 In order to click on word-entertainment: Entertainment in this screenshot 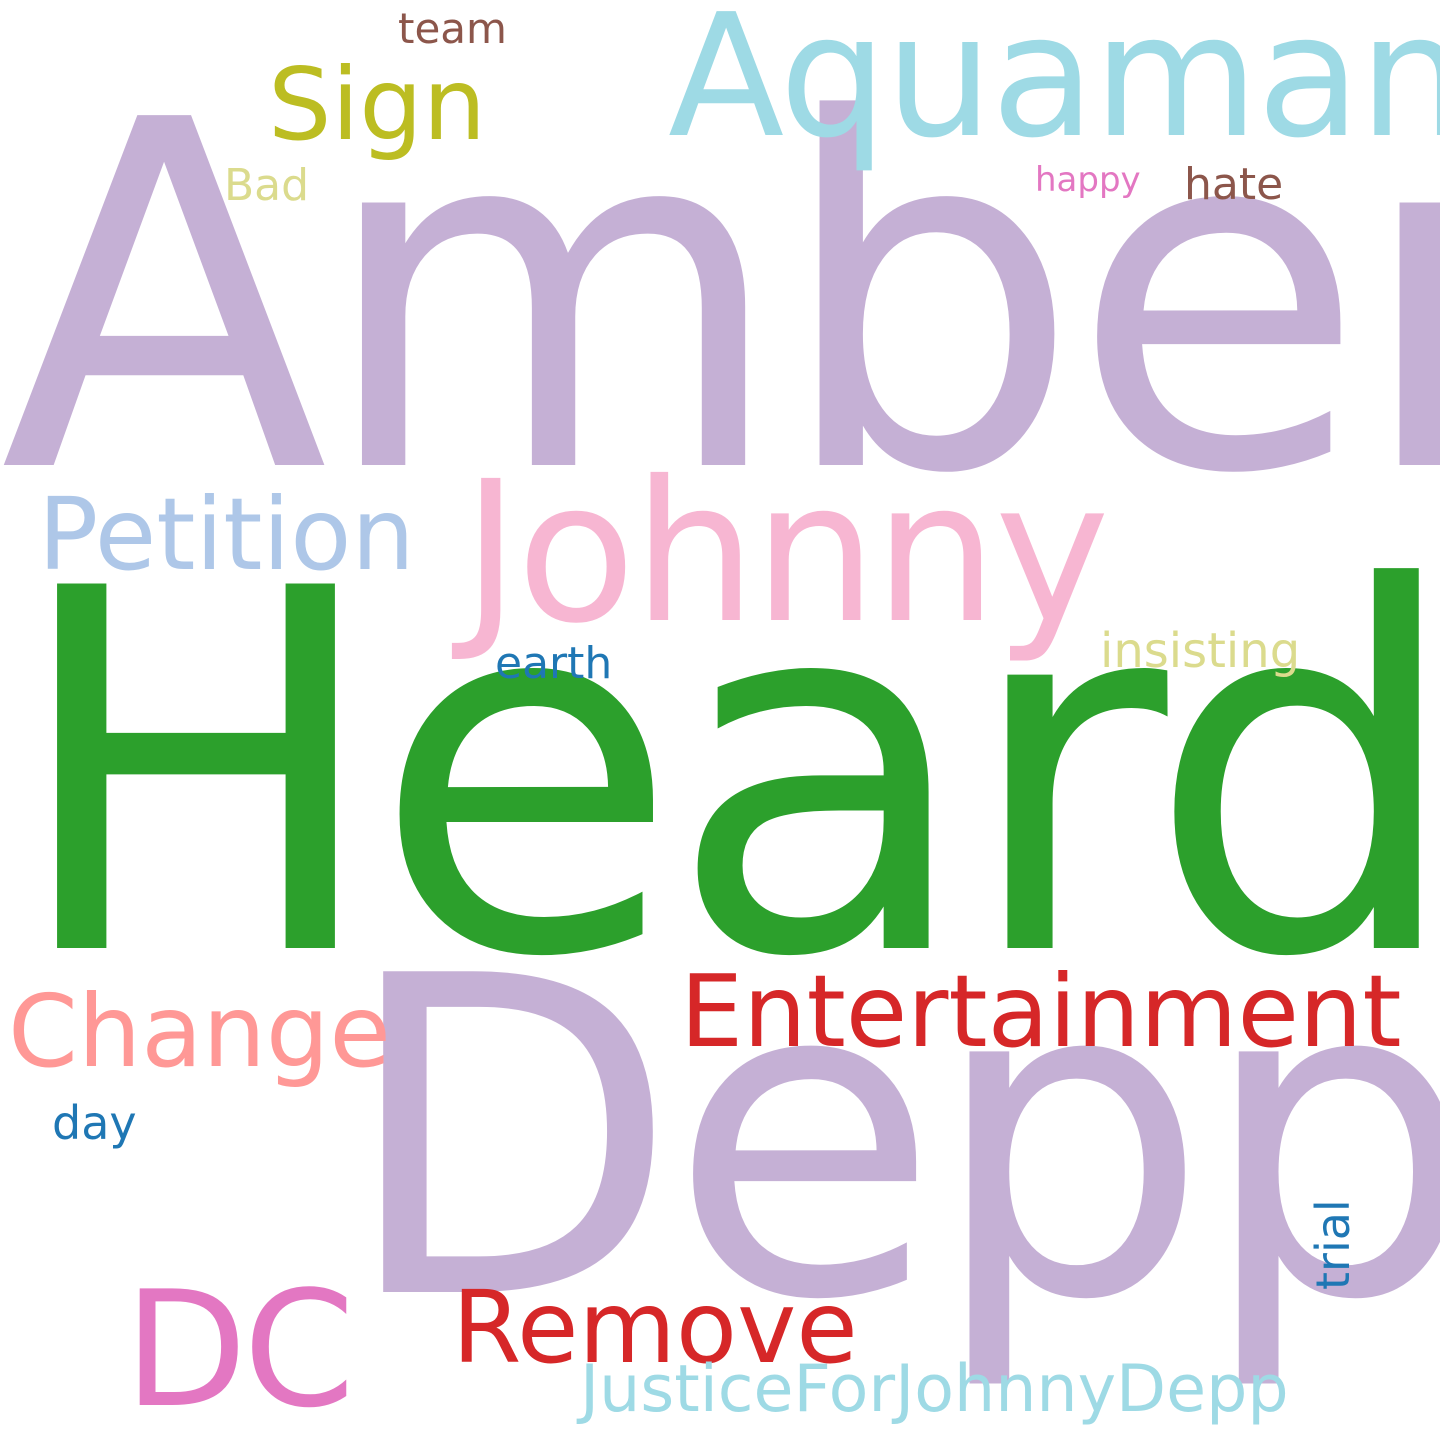, I will do `click(1041, 1011)`.